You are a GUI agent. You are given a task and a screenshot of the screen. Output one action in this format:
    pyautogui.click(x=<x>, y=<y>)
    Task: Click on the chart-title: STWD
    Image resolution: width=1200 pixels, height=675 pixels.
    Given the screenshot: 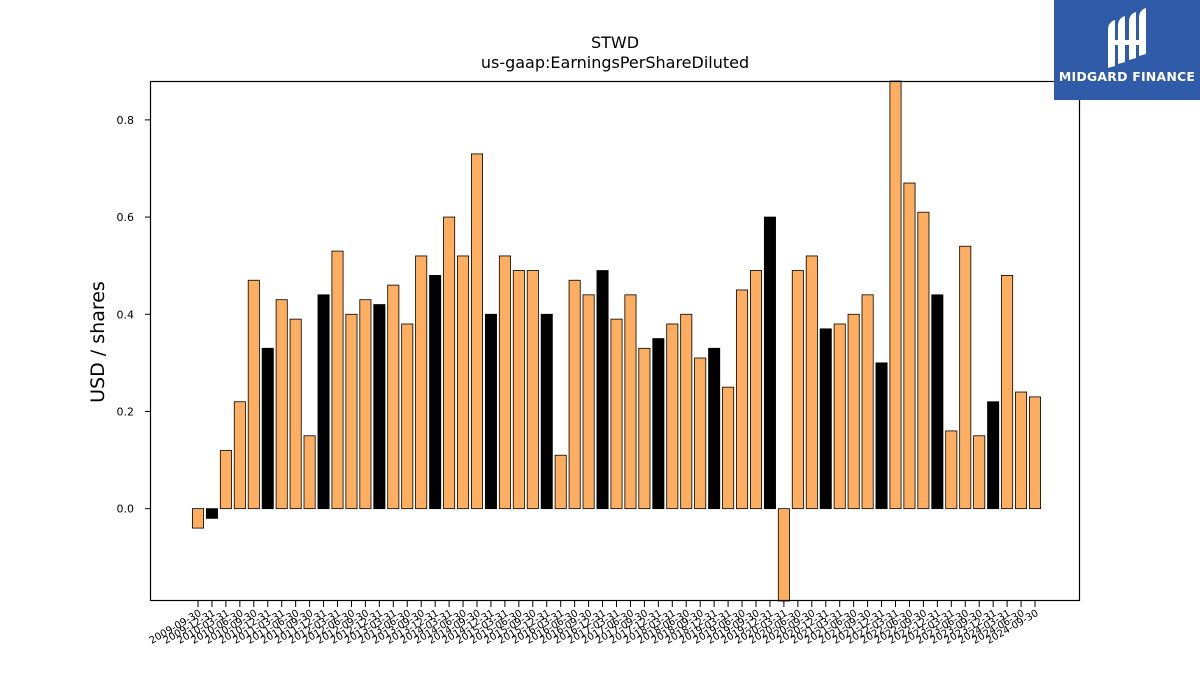 What is the action you would take?
    pyautogui.click(x=615, y=42)
    